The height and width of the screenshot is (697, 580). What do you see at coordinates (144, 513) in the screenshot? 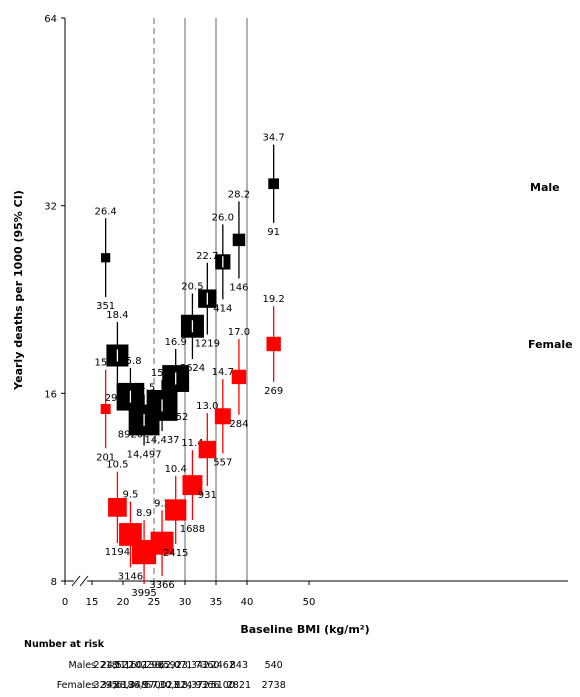
I see `value-label: 8.9` at bounding box center [144, 513].